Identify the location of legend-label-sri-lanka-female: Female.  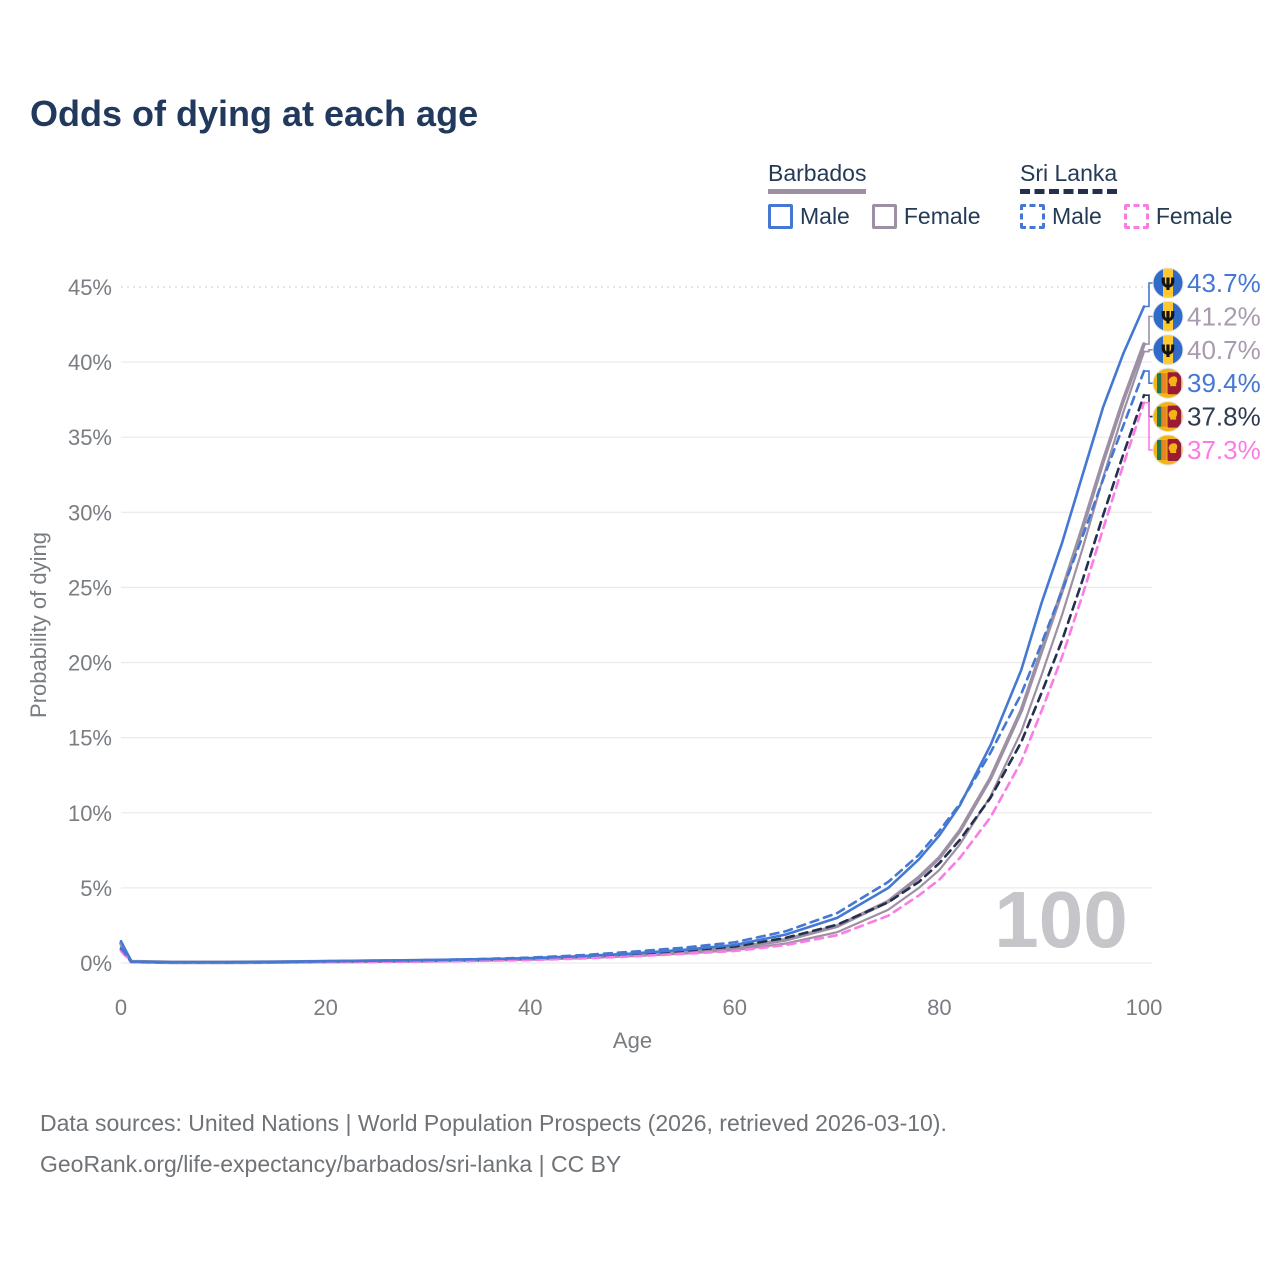
(1194, 216).